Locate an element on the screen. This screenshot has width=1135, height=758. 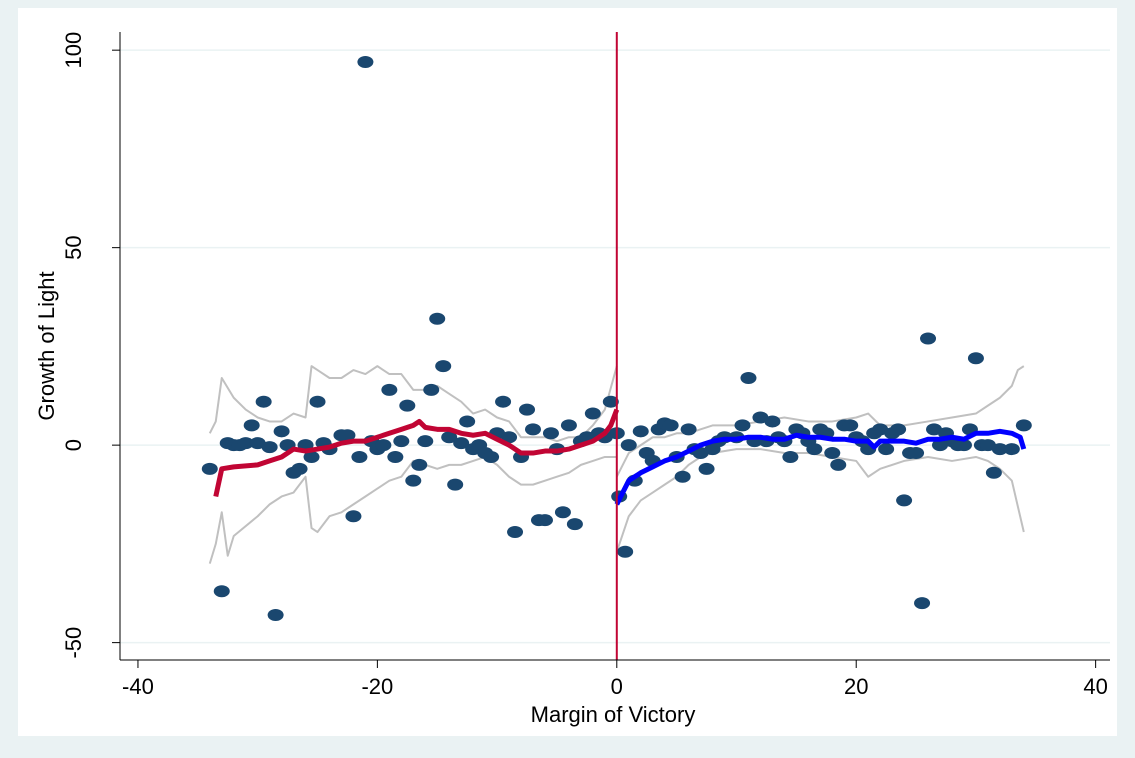
y-tick-label: 100 is located at coordinates (73, 50).